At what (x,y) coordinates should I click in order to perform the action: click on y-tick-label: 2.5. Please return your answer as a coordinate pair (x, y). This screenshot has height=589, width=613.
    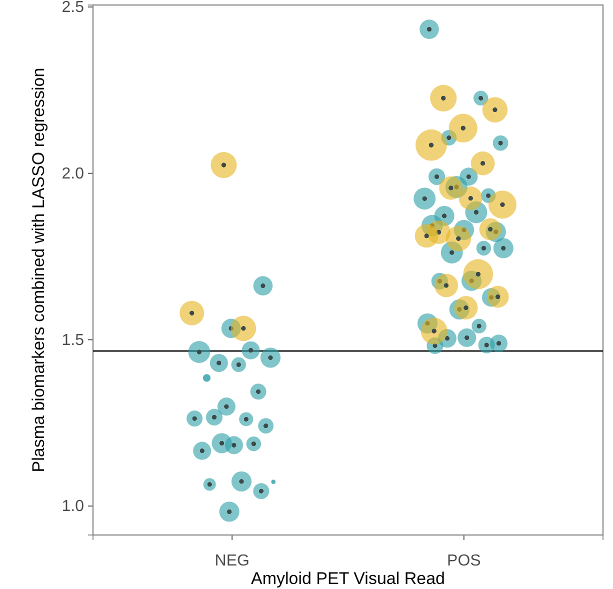
    Looking at the image, I should click on (73, 8).